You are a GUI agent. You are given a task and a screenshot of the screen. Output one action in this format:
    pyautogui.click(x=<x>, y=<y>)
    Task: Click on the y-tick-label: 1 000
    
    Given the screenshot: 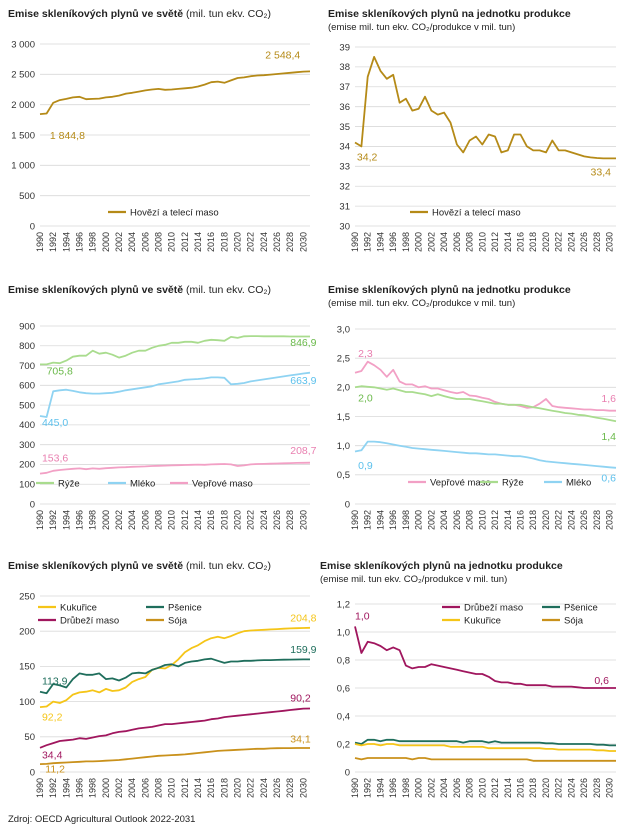 What is the action you would take?
    pyautogui.click(x=23, y=166)
    